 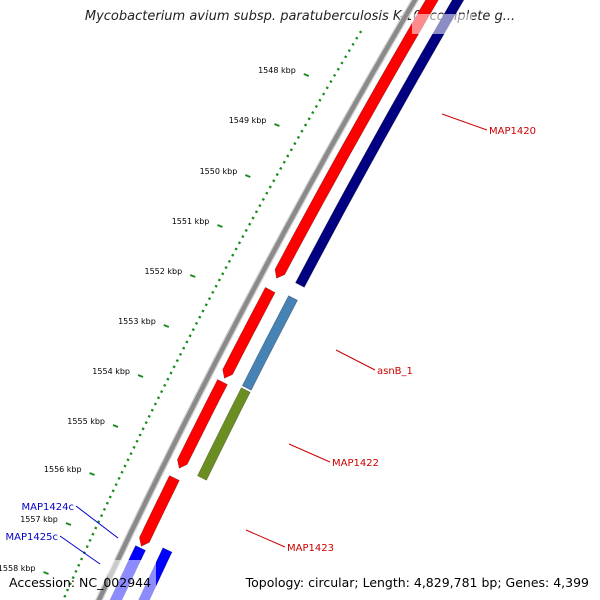 What do you see at coordinates (18, 568) in the screenshot?
I see `tick-label-1558-kbp: 1558 kbp` at bounding box center [18, 568].